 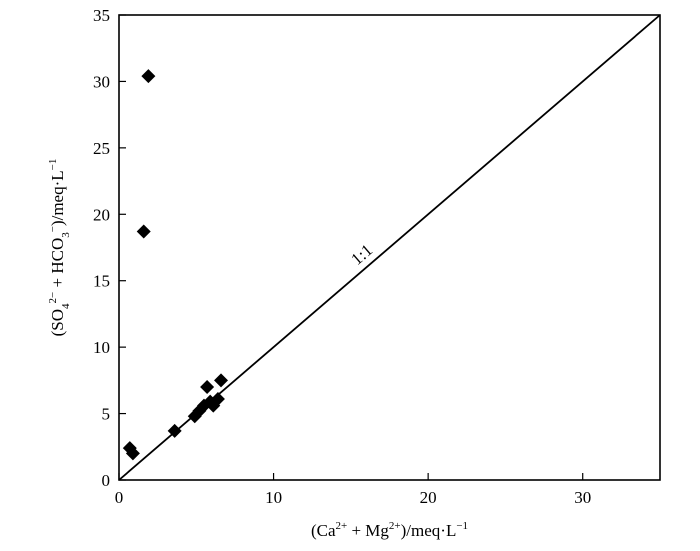 I want to click on y-axis-title: (SO42− + HCO3−)/meq·L−1, so click(x=59, y=248).